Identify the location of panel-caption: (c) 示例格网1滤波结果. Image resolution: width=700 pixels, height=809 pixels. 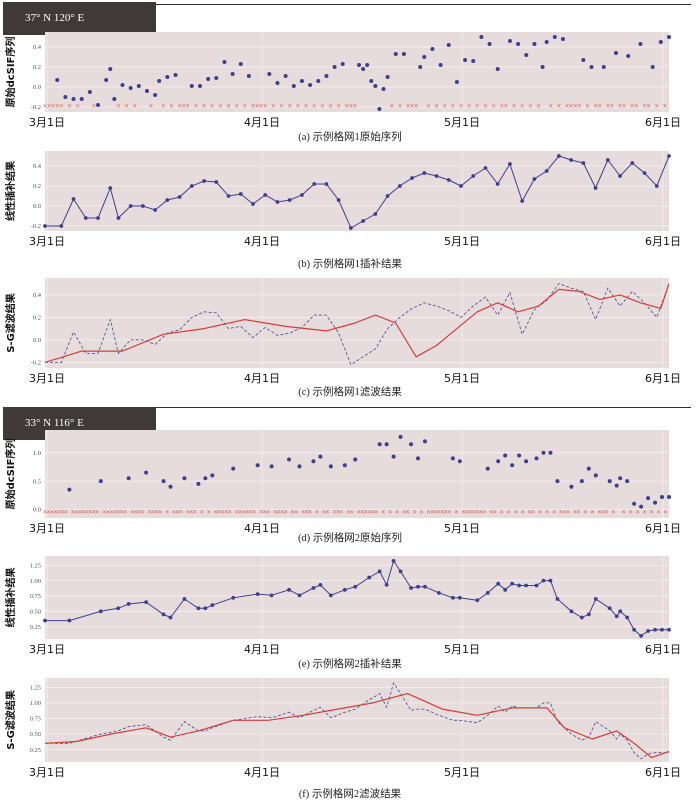
(350, 391).